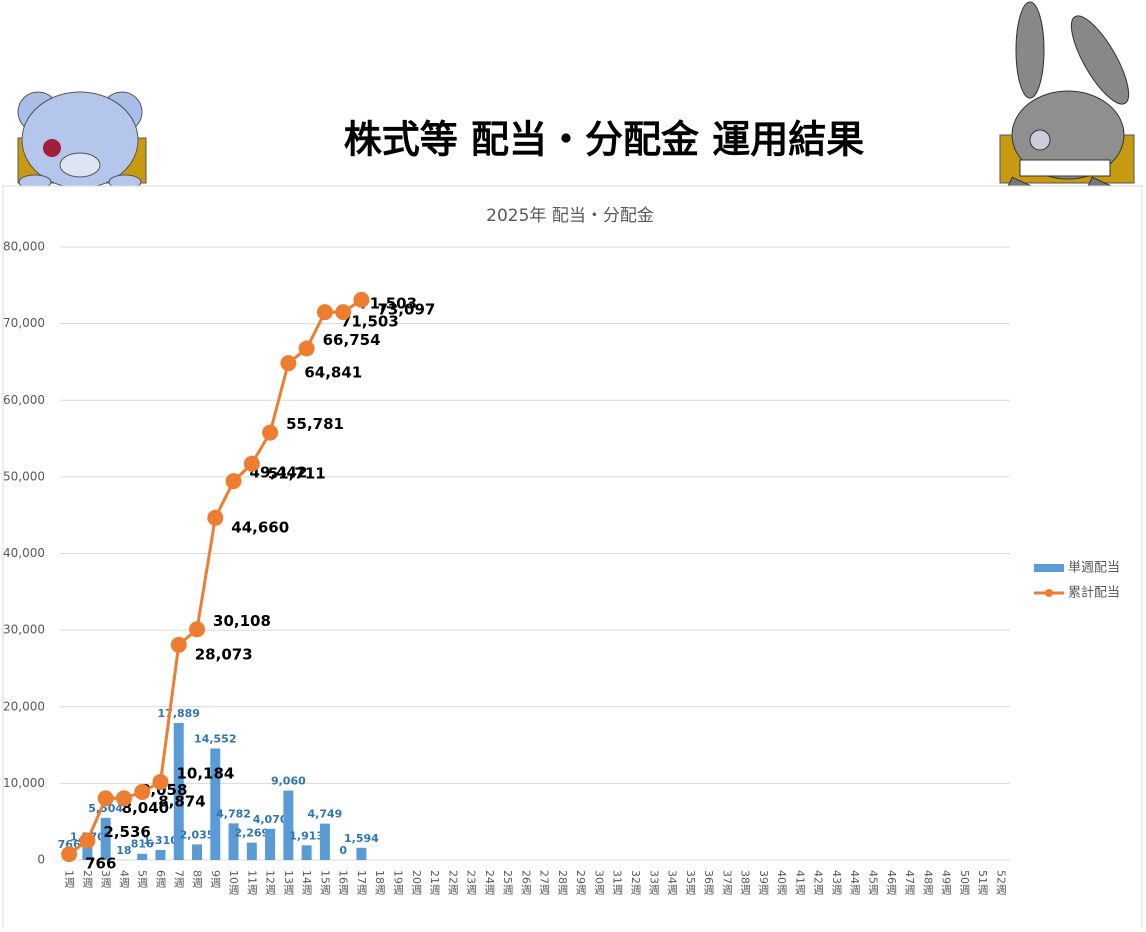  What do you see at coordinates (178, 879) in the screenshot?
I see `x-tick-label: 7週` at bounding box center [178, 879].